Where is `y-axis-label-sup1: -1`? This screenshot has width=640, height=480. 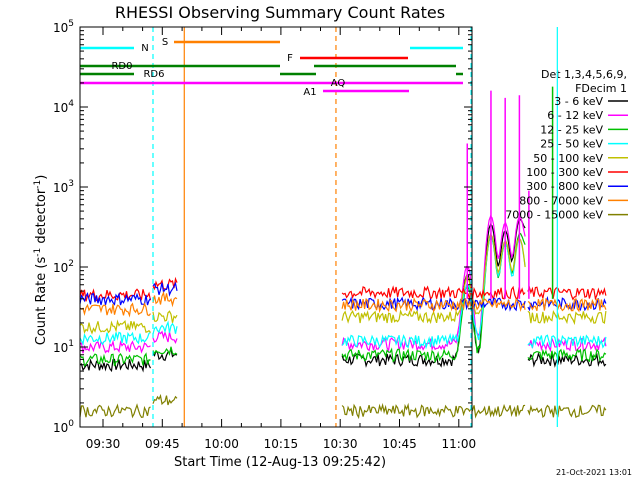 y-axis-label-sup1: -1 is located at coordinates (38, 252).